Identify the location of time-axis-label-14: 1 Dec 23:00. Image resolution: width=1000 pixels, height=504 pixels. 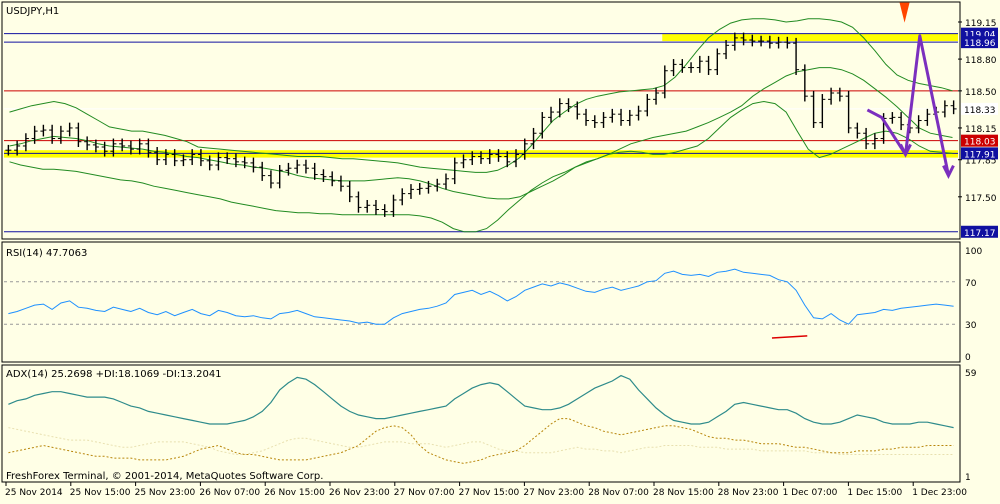
(939, 493).